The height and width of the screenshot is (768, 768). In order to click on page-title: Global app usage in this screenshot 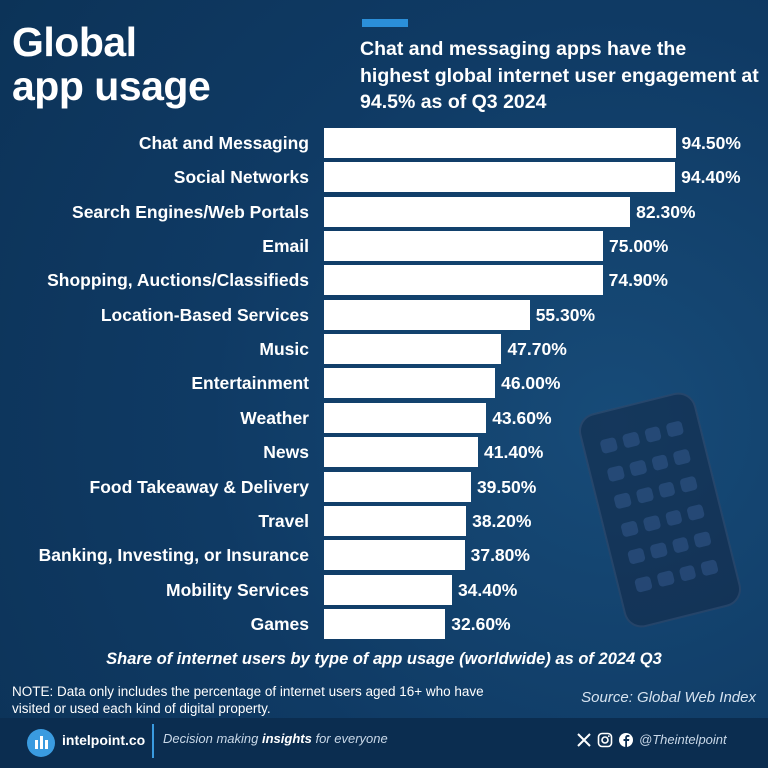, I will do `click(111, 64)`.